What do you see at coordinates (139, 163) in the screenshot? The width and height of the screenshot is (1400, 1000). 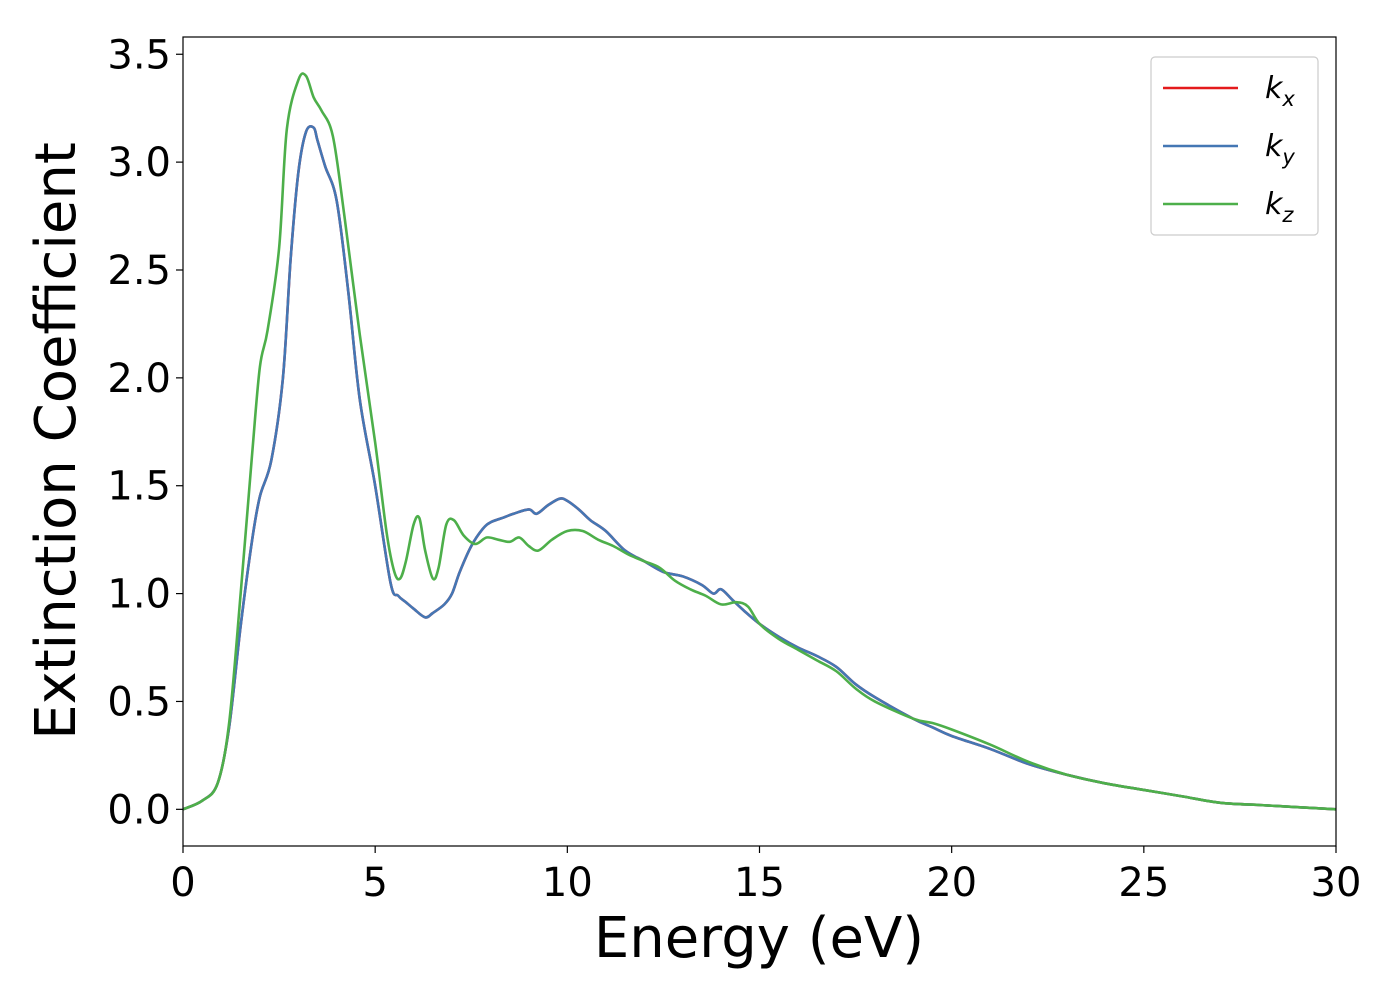 I see `y-tick-label: 3.0` at bounding box center [139, 163].